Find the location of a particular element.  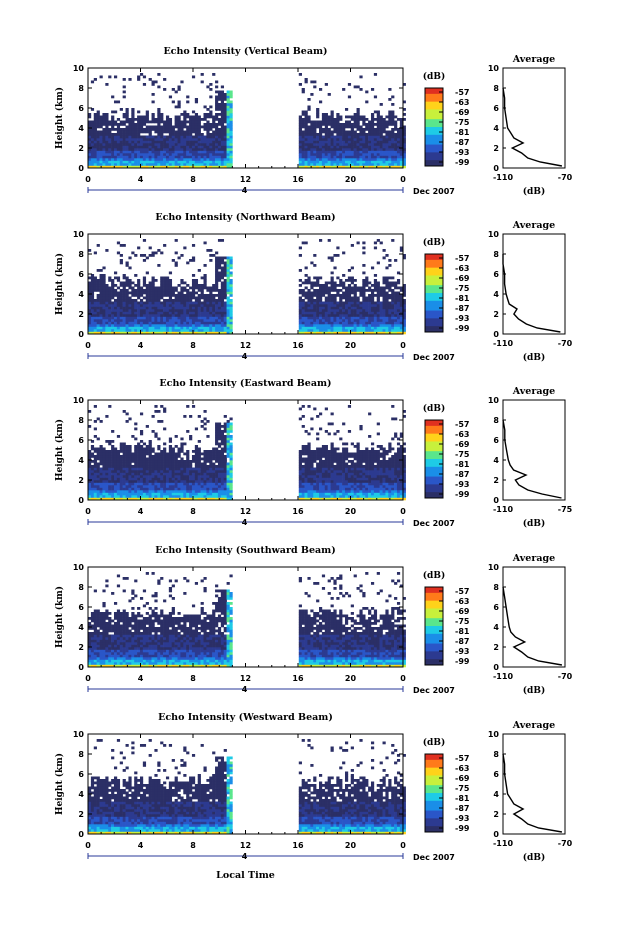

avg-y-tick-label: 4 is located at coordinates (496, 128).